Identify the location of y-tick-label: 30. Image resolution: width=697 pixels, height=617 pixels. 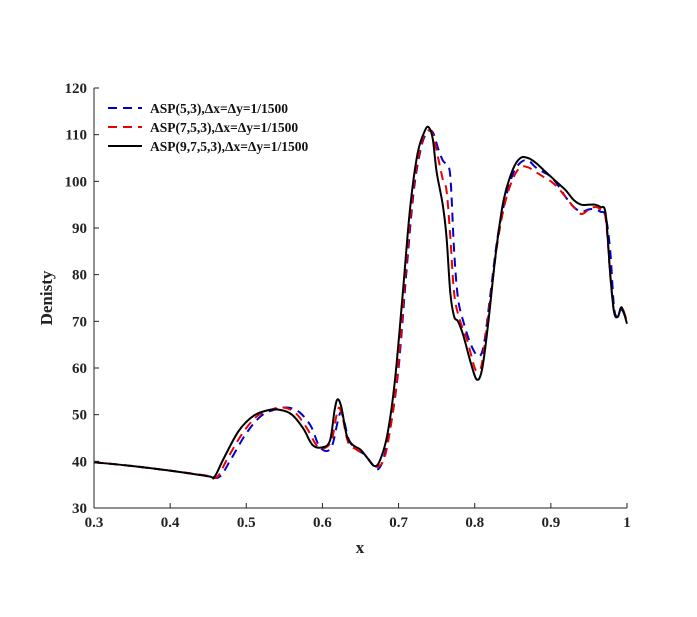
(79, 509).